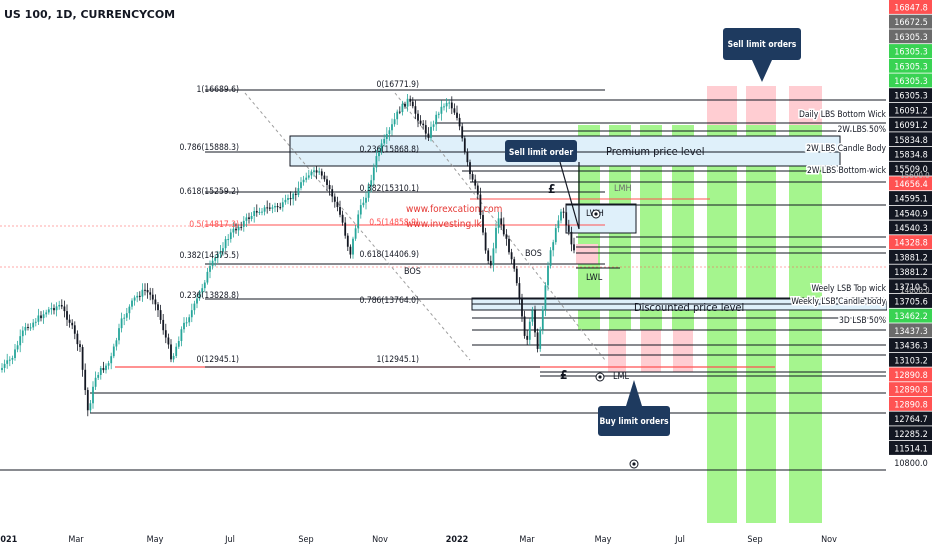 Image resolution: width=932 pixels, height=550 pixels. Describe the element at coordinates (209, 192) in the screenshot. I see `fib-label-left: 0.618(15259.2)` at that location.